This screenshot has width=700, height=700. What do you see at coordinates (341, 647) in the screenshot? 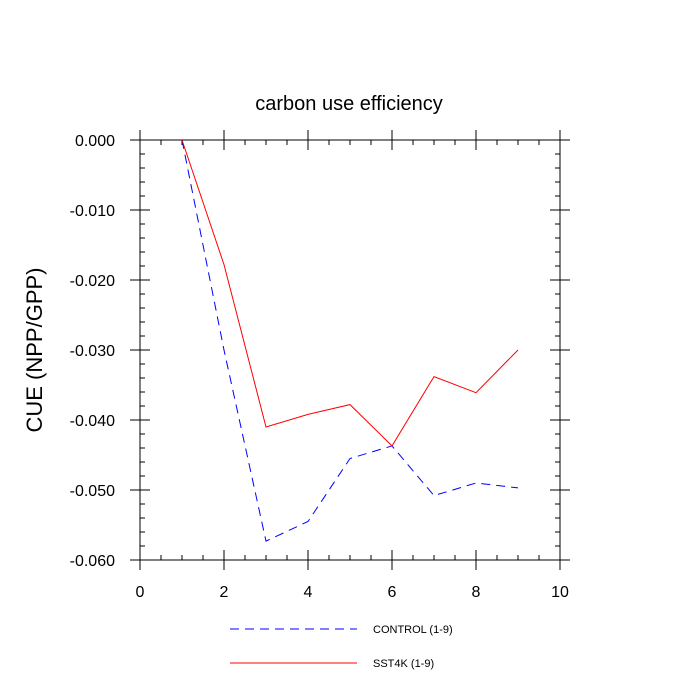
I see `legend: CONTROL (1-9) SST4K (1-9)` at bounding box center [341, 647].